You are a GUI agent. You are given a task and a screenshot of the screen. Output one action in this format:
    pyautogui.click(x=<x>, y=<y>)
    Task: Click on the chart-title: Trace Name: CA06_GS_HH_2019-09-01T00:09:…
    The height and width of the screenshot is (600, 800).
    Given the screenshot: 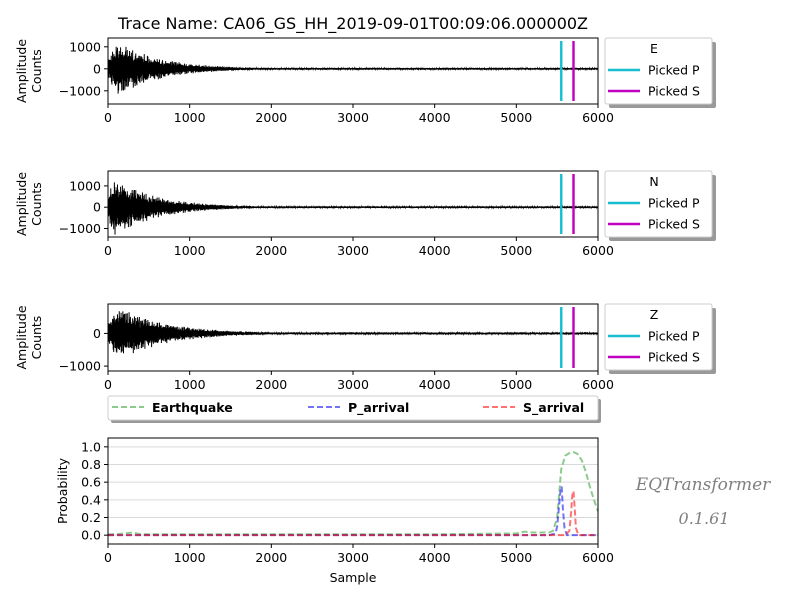 What is the action you would take?
    pyautogui.click(x=352, y=24)
    